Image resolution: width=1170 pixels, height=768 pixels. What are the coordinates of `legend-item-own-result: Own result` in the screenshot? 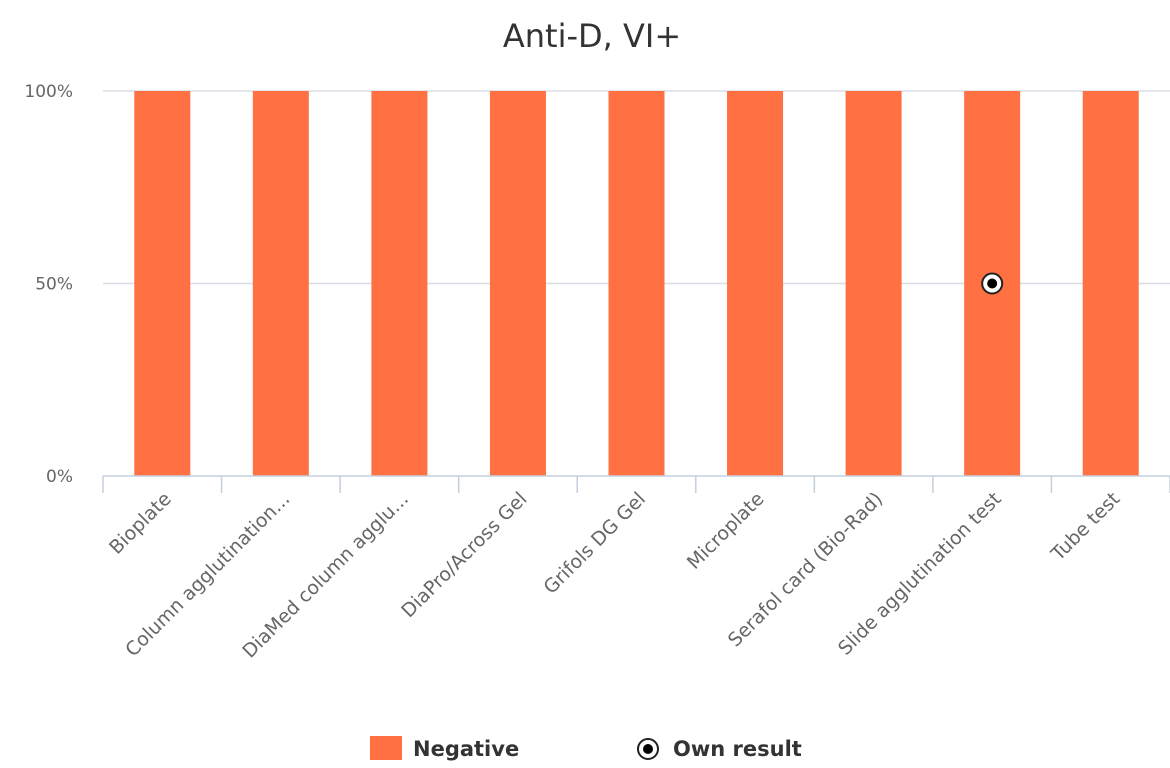 It's located at (719, 749).